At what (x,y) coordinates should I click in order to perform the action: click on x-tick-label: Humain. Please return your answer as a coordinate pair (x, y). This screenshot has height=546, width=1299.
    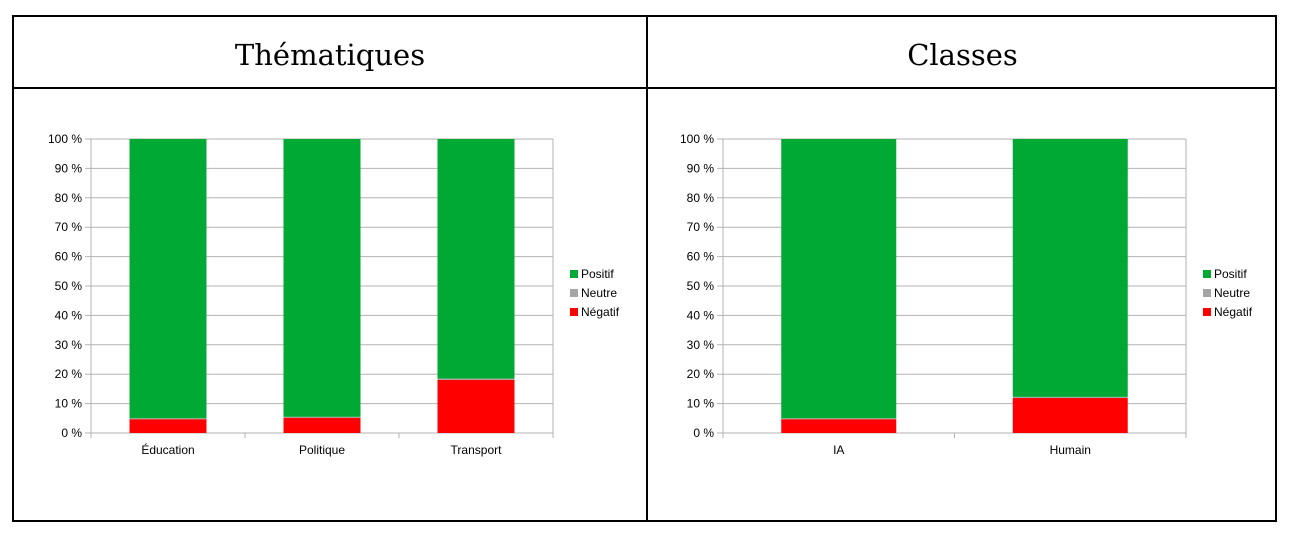
    Looking at the image, I should click on (1070, 450).